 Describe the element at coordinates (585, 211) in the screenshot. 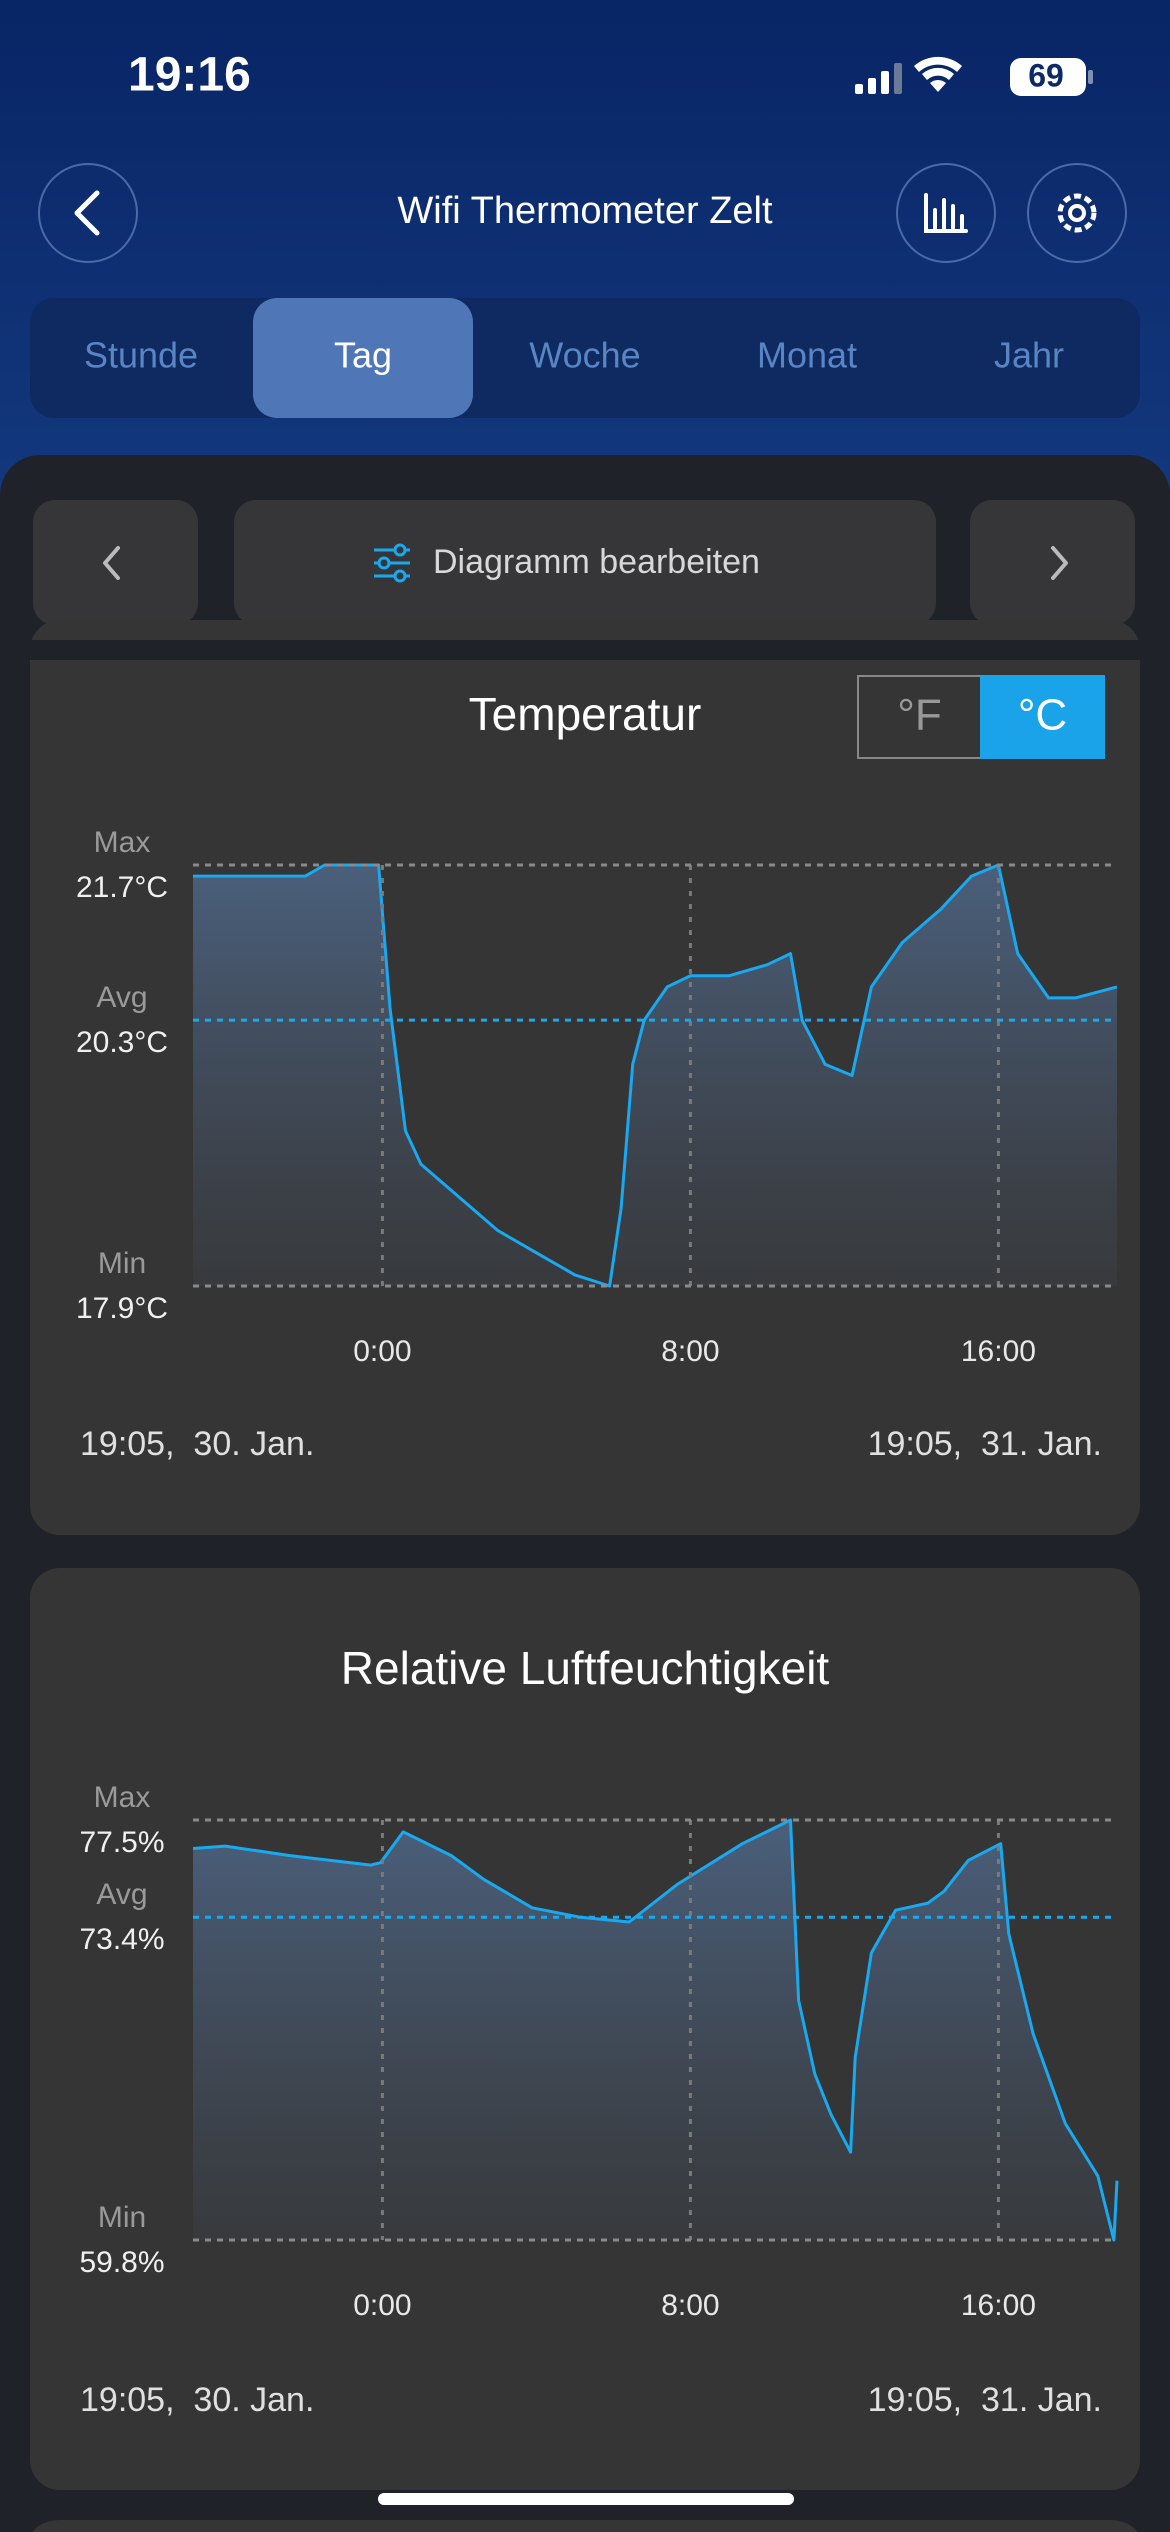

I see `header-title: Wifi Thermometer Zelt` at that location.